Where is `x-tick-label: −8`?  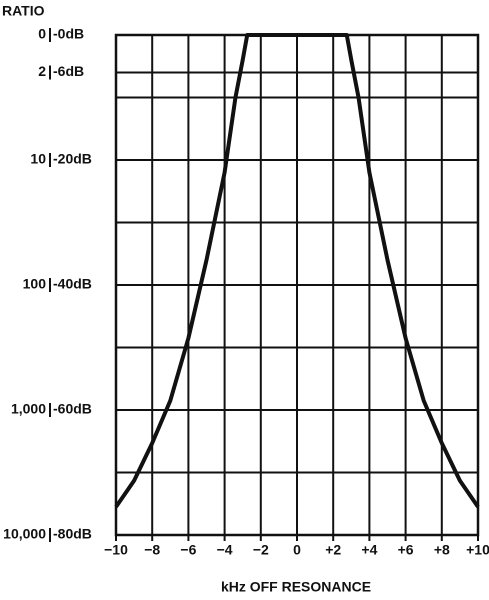
x-tick-label: −8 is located at coordinates (152, 550).